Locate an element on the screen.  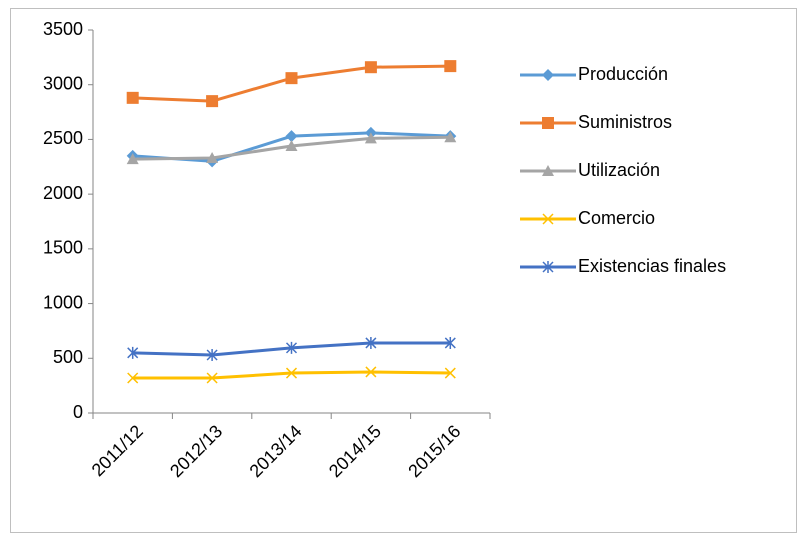
legend-item: Producción is located at coordinates (594, 74).